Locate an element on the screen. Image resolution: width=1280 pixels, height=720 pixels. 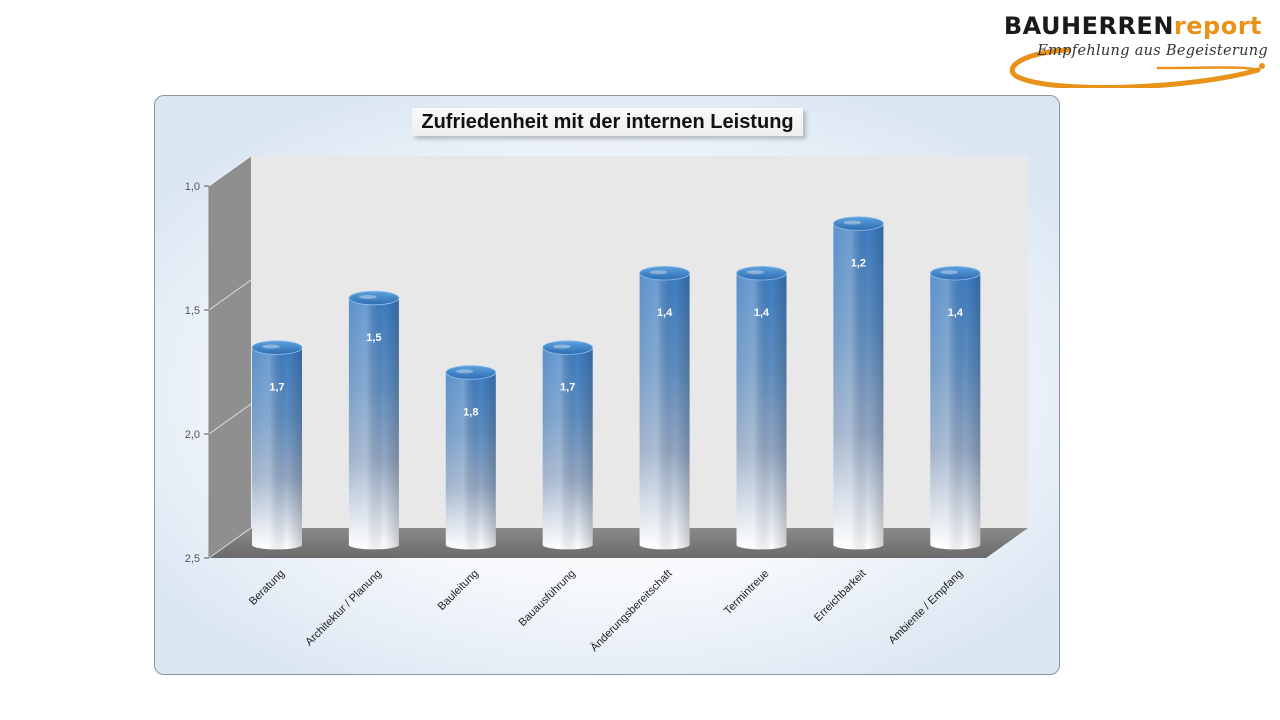
x-tick-label: Bauleitung is located at coordinates (458, 590).